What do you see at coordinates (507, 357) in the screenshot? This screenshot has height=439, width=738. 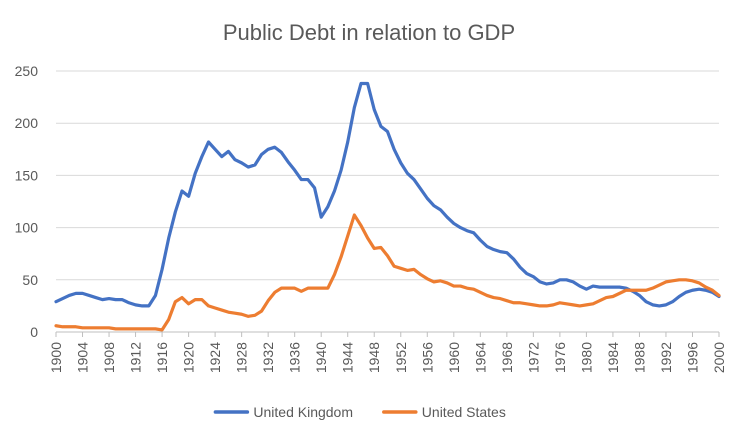 I see `x-tick-label: 1968` at bounding box center [507, 357].